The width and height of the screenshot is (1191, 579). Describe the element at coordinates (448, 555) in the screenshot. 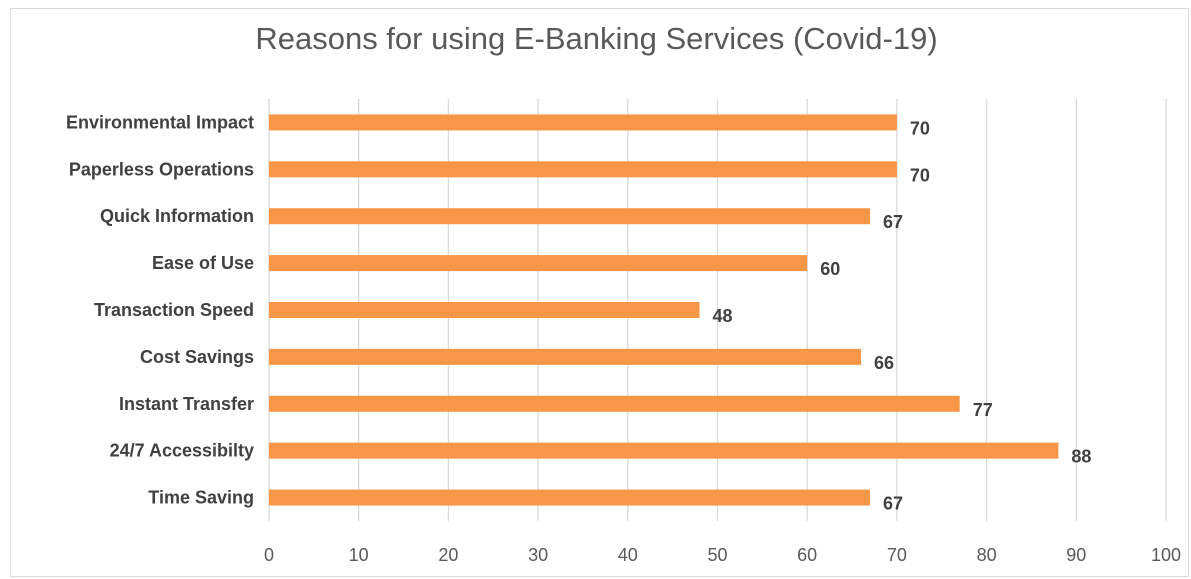

I see `x-tick-label: 20` at that location.